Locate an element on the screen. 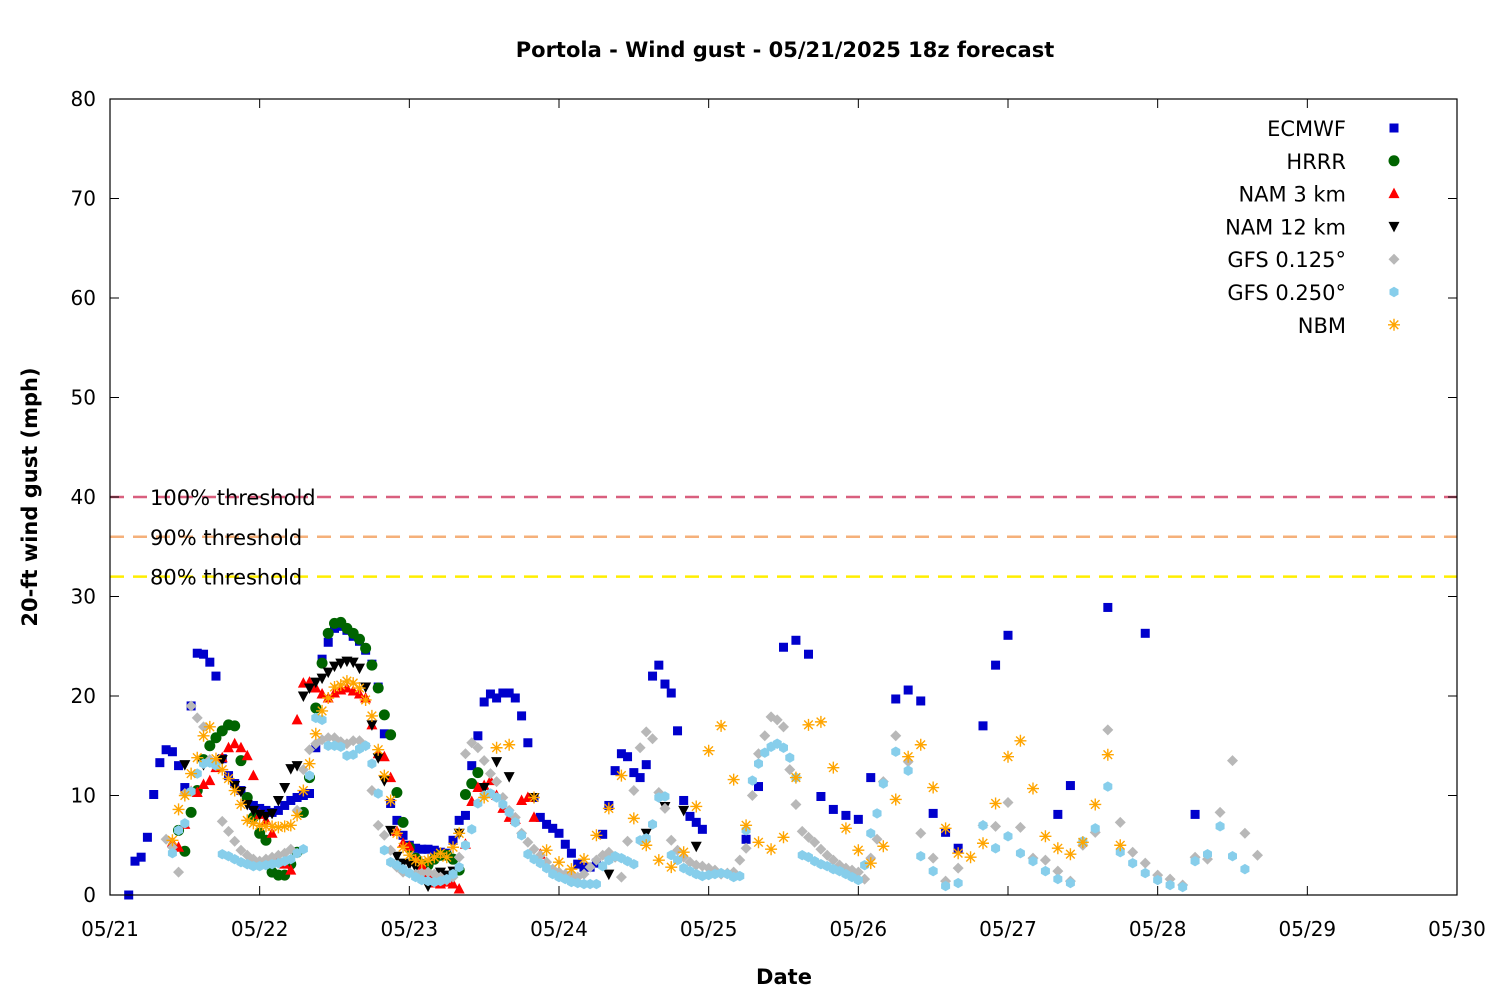 The width and height of the screenshot is (1500, 1000). threshold-lines: 100% threshold 90% threshold 80% threshold is located at coordinates (783, 538).